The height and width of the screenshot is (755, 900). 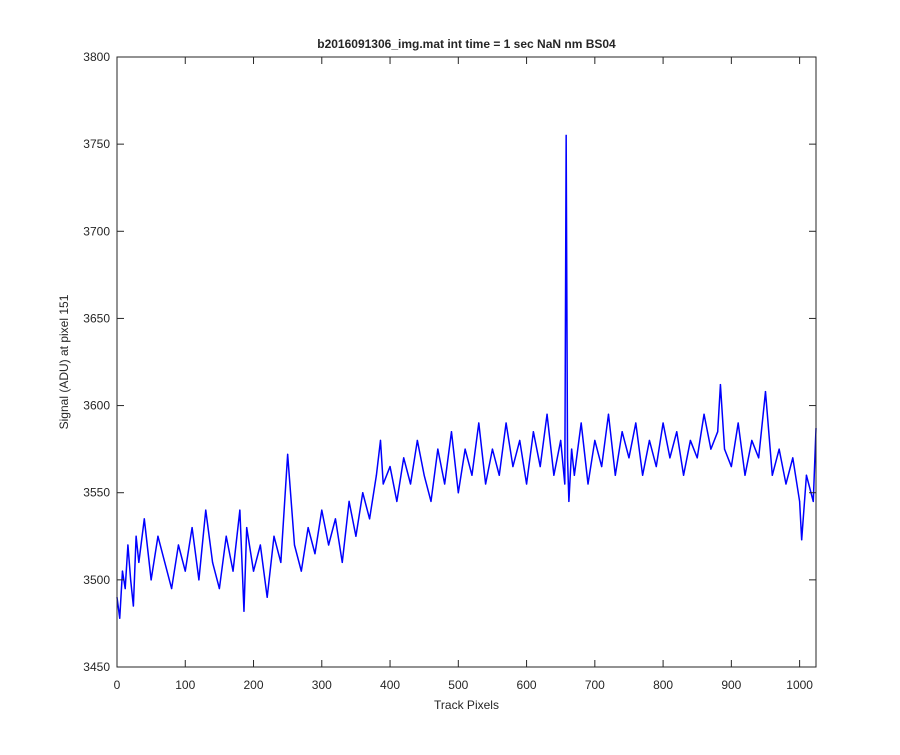 I want to click on x-tick-label: 900, so click(x=731, y=685).